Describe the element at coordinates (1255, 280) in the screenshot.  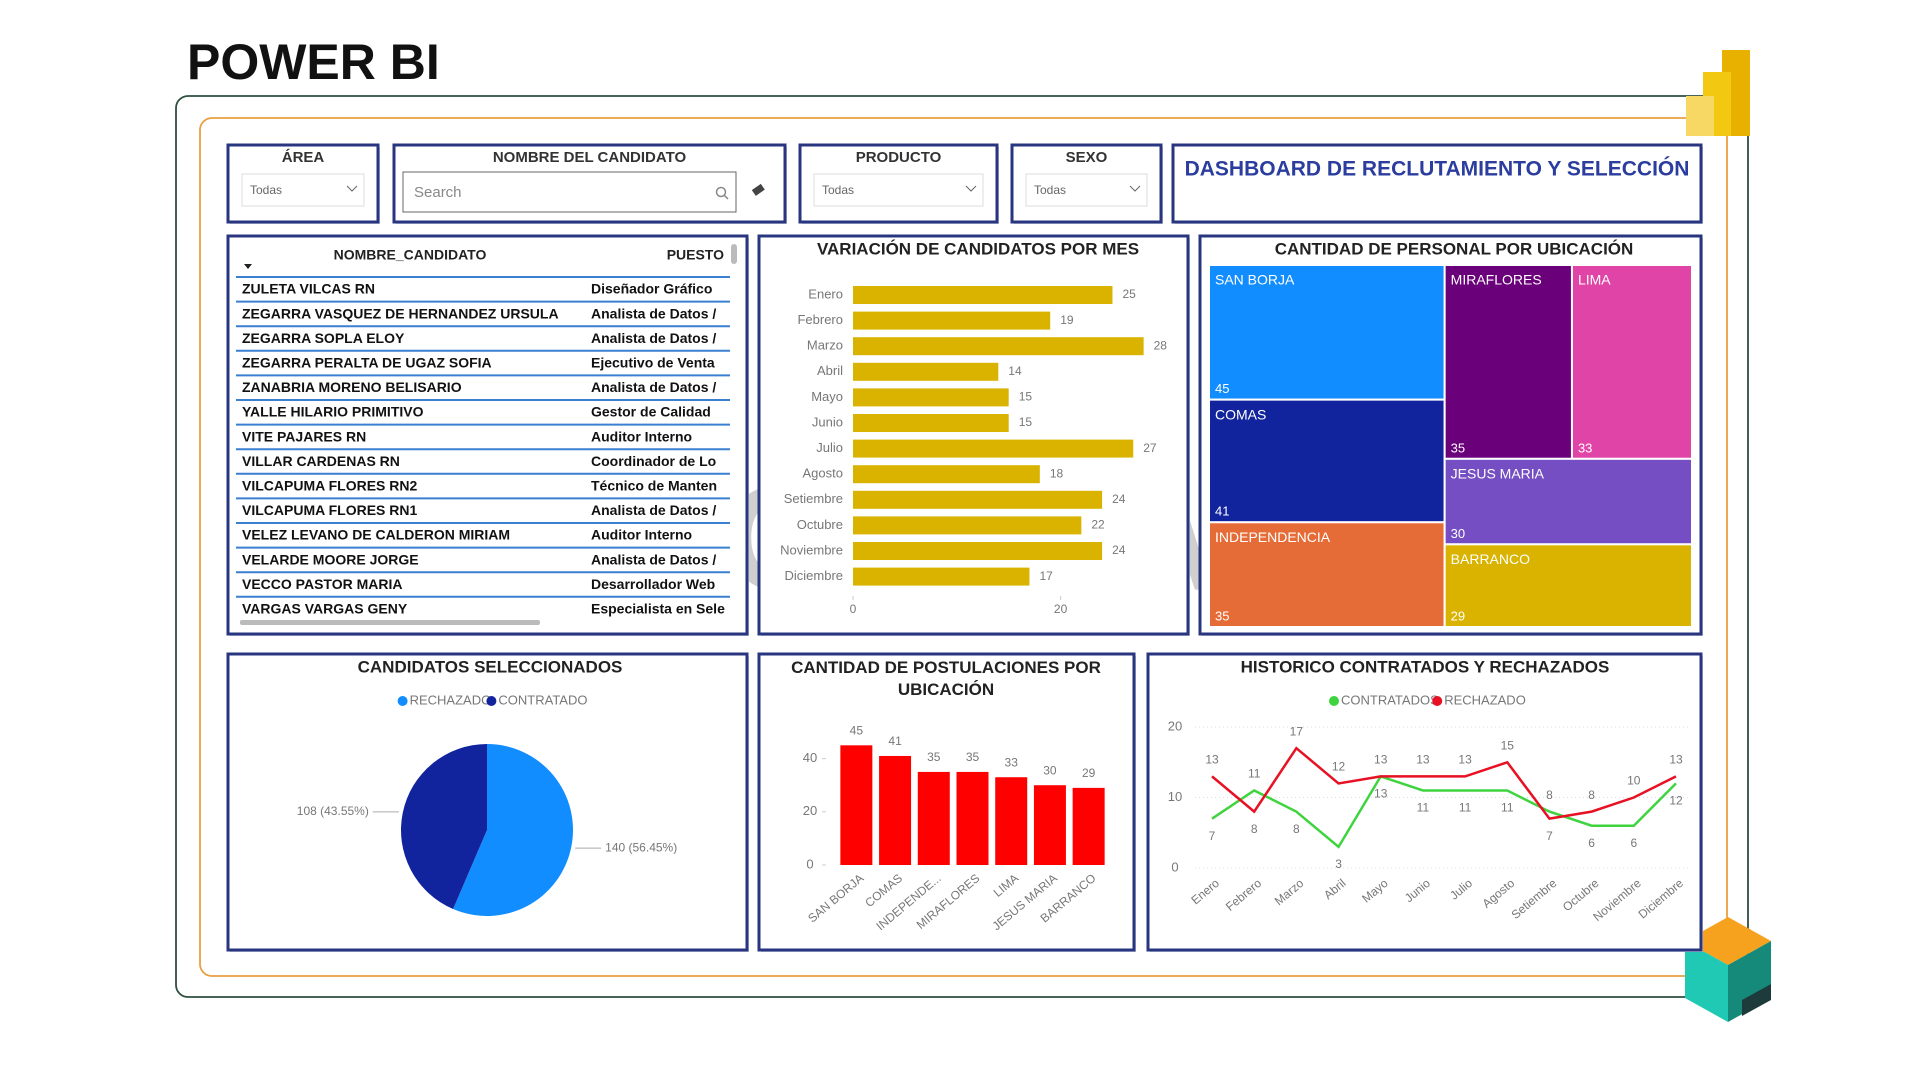
I see `tile-label: SAN BORJA` at that location.